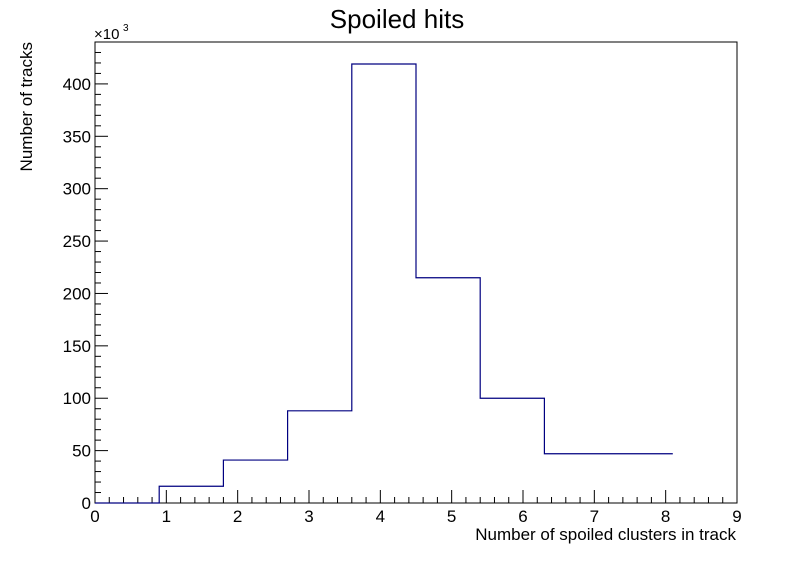 This screenshot has width=796, height=572. What do you see at coordinates (736, 516) in the screenshot?
I see `x-tick-label: 9` at bounding box center [736, 516].